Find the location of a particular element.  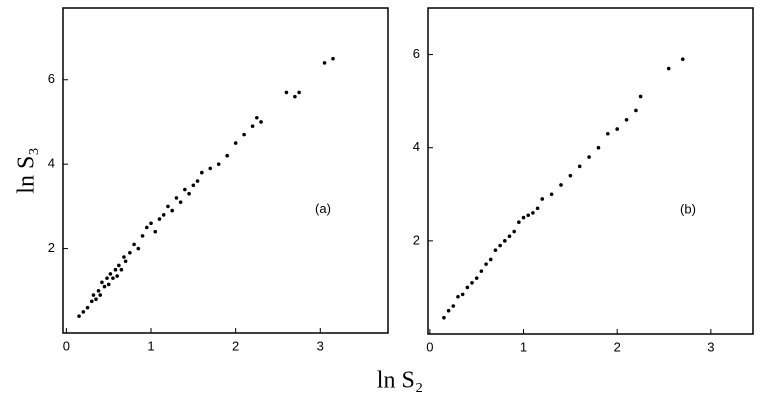

panel-label: (a) is located at coordinates (323, 208).